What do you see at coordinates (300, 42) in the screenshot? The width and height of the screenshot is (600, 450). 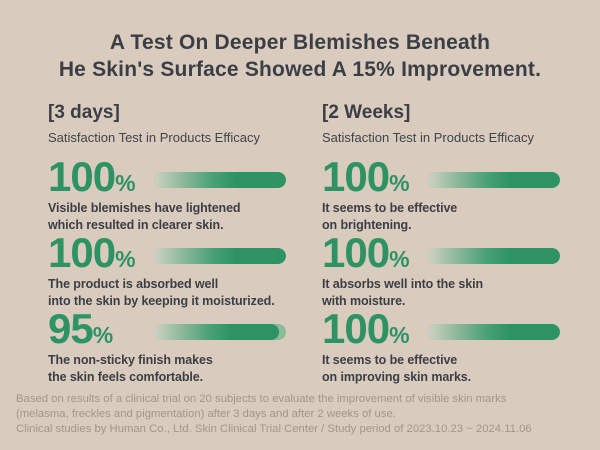 I see `title-line-1: A Test On Deeper Blemishes Beneath` at bounding box center [300, 42].